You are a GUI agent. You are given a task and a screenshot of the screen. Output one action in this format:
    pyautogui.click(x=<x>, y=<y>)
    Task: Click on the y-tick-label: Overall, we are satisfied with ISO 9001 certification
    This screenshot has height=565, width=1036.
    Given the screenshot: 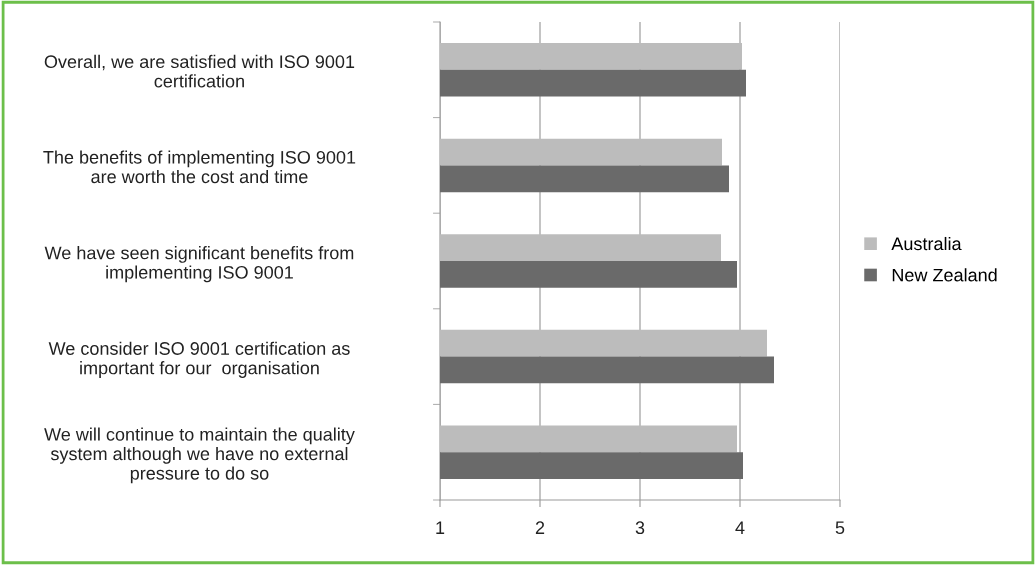 What is the action you would take?
    pyautogui.click(x=199, y=71)
    